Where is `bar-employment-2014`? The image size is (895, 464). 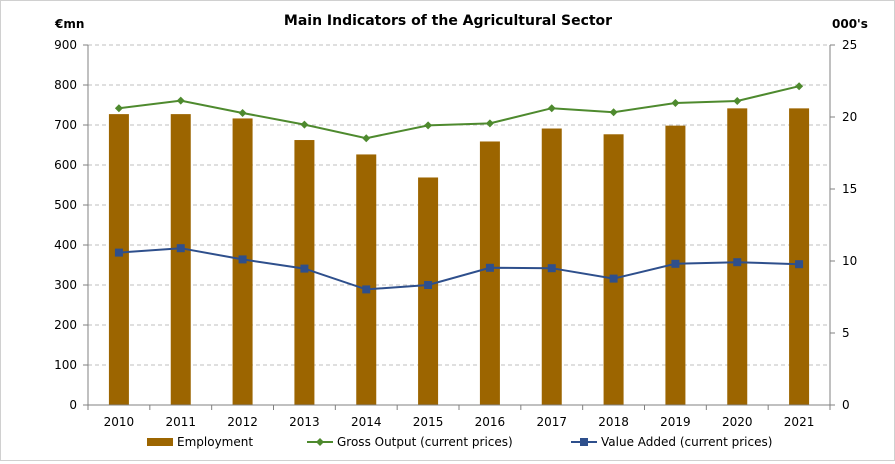 bar-employment-2014 is located at coordinates (366, 279).